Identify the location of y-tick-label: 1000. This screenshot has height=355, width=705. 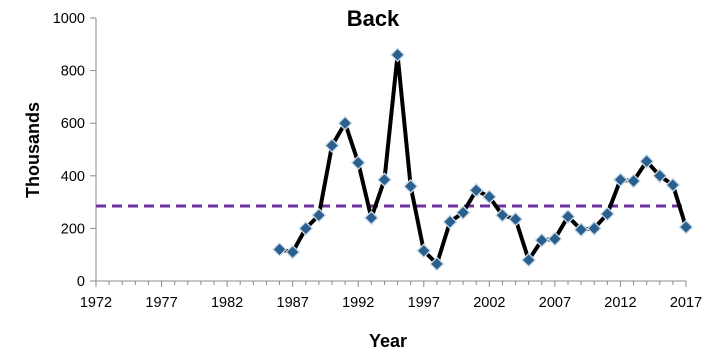
(69, 19).